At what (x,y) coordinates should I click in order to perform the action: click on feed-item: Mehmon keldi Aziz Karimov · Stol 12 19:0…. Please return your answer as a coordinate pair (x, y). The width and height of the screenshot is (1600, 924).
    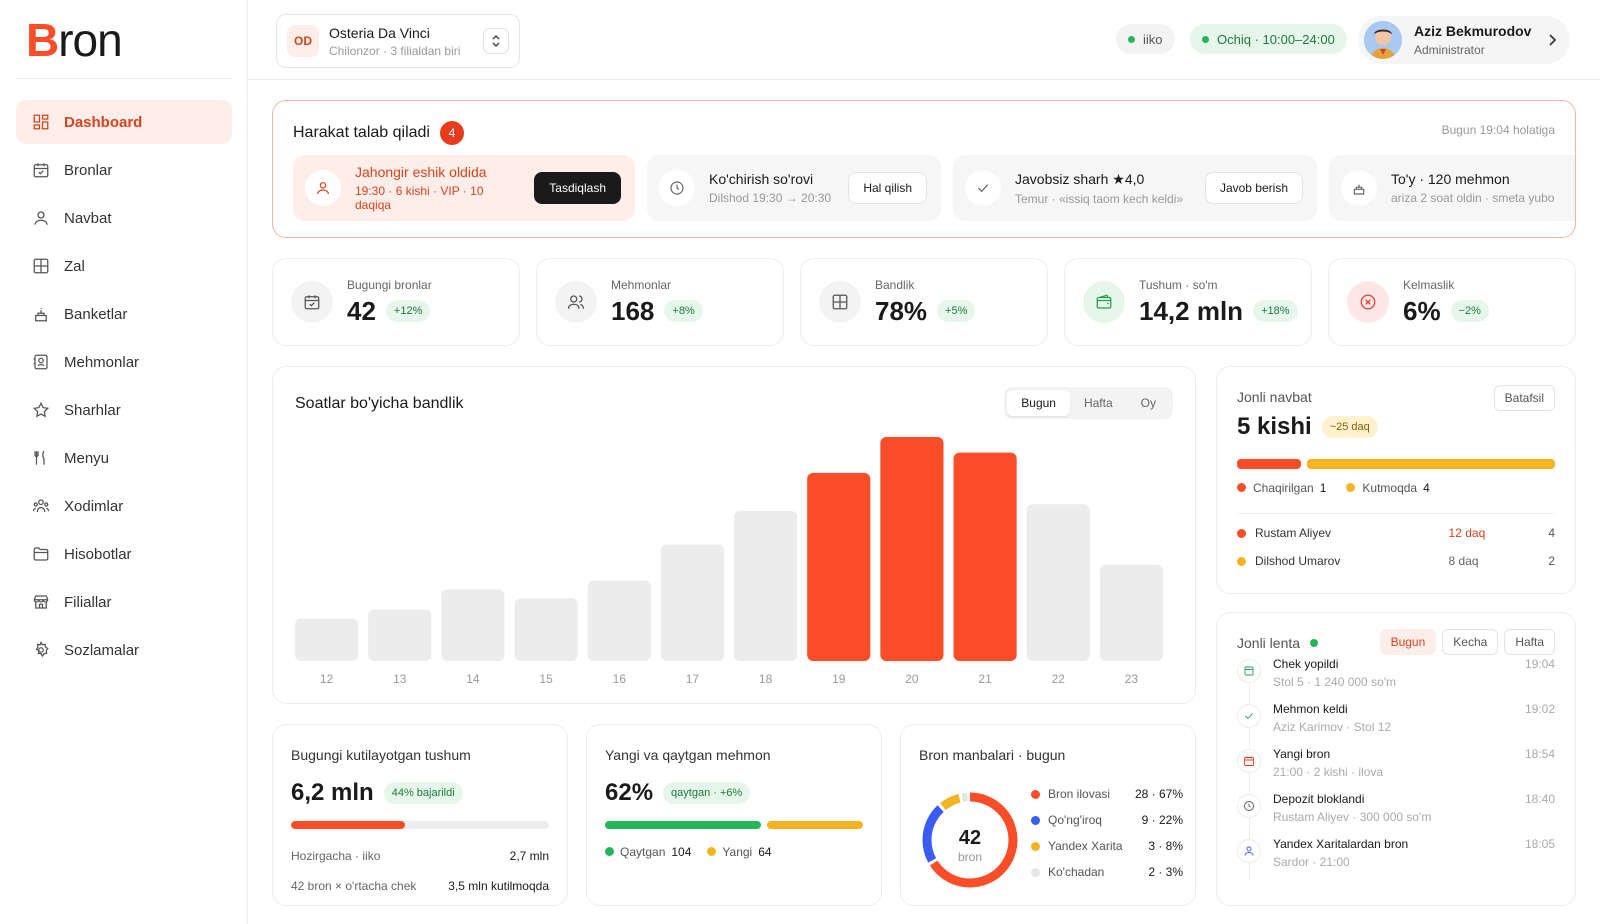
    Looking at the image, I should click on (1396, 725).